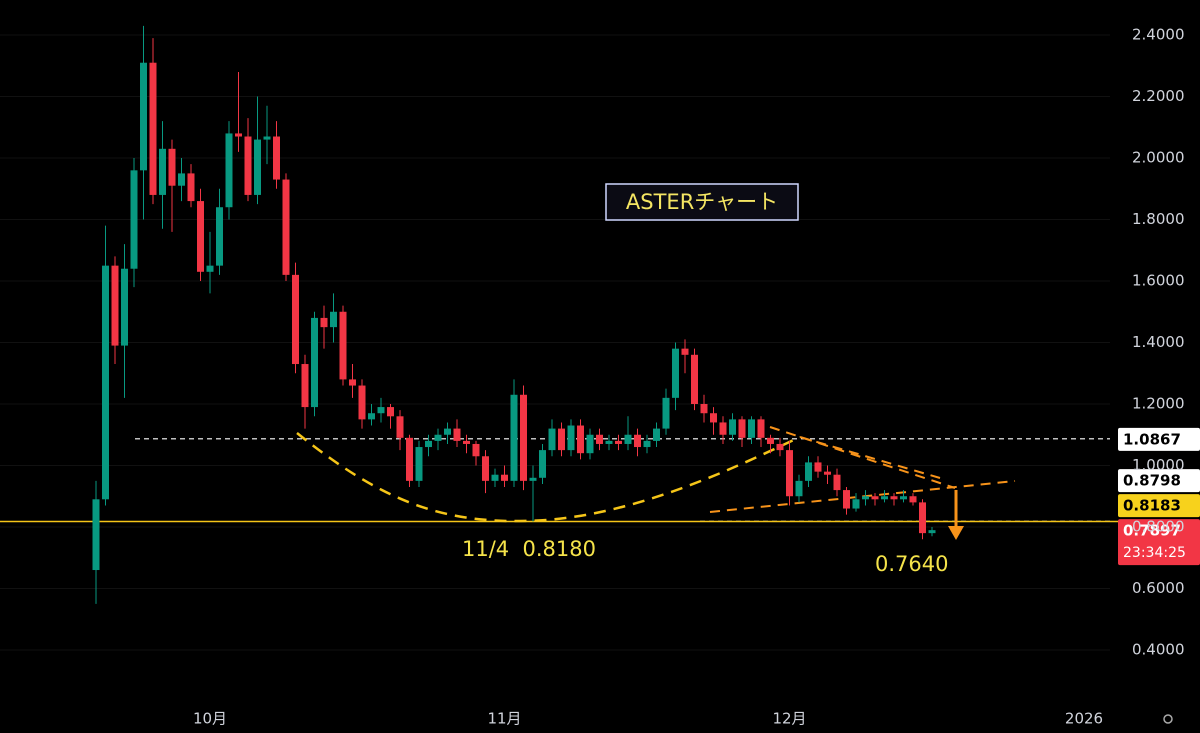 The image size is (1200, 733). What do you see at coordinates (529, 549) in the screenshot?
I see `annotation: 11/4 0.8180` at bounding box center [529, 549].